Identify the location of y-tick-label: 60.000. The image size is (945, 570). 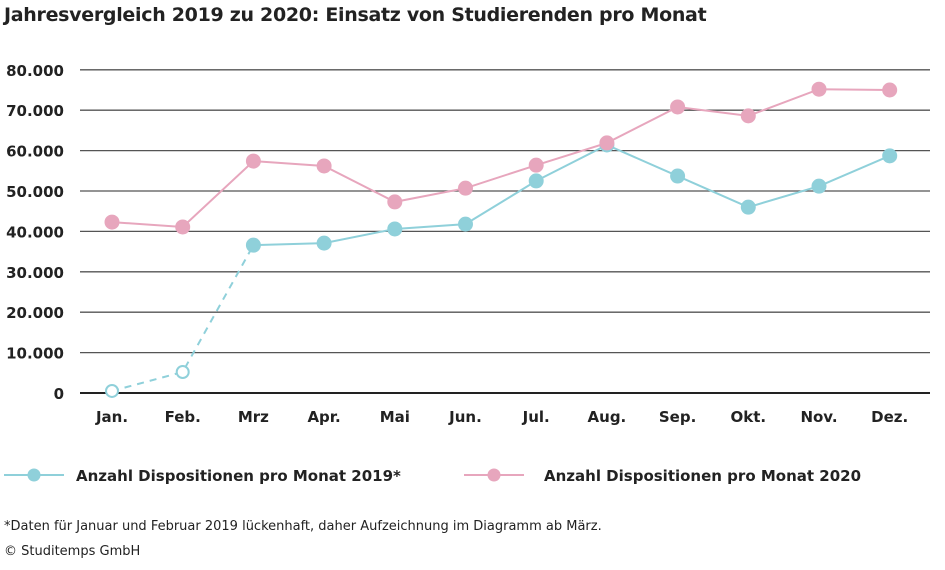
(35, 152).